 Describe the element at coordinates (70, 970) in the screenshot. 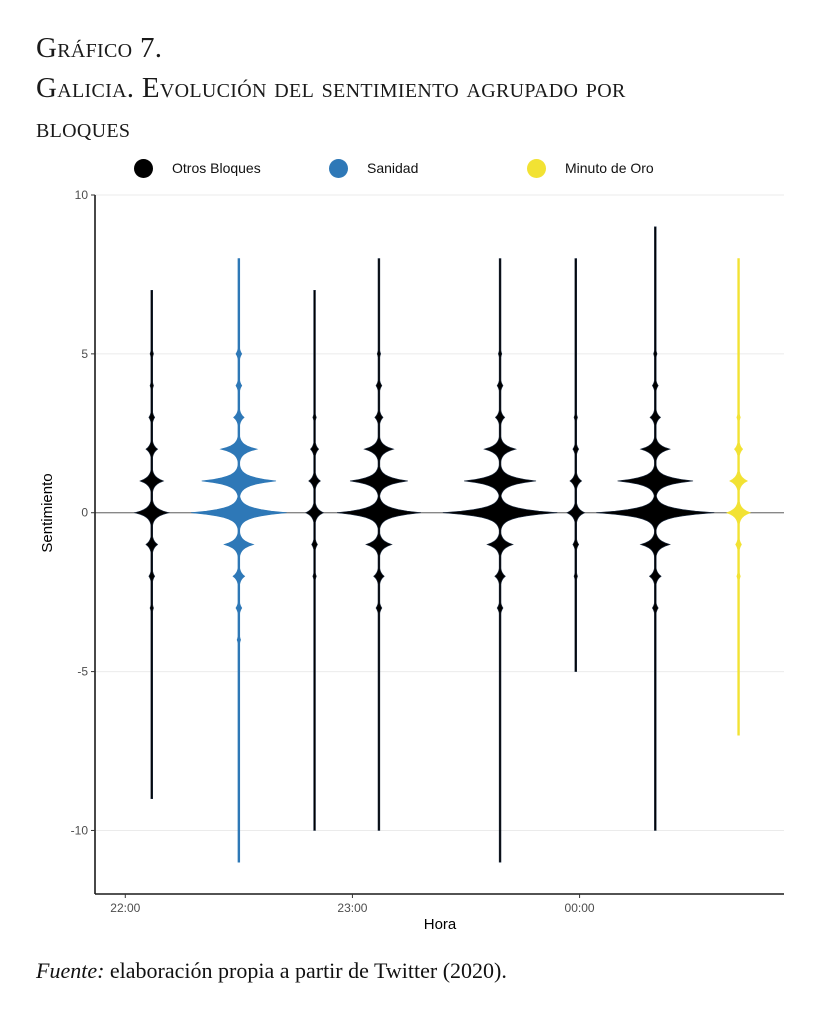

I see `source-label: Fuente:` at that location.